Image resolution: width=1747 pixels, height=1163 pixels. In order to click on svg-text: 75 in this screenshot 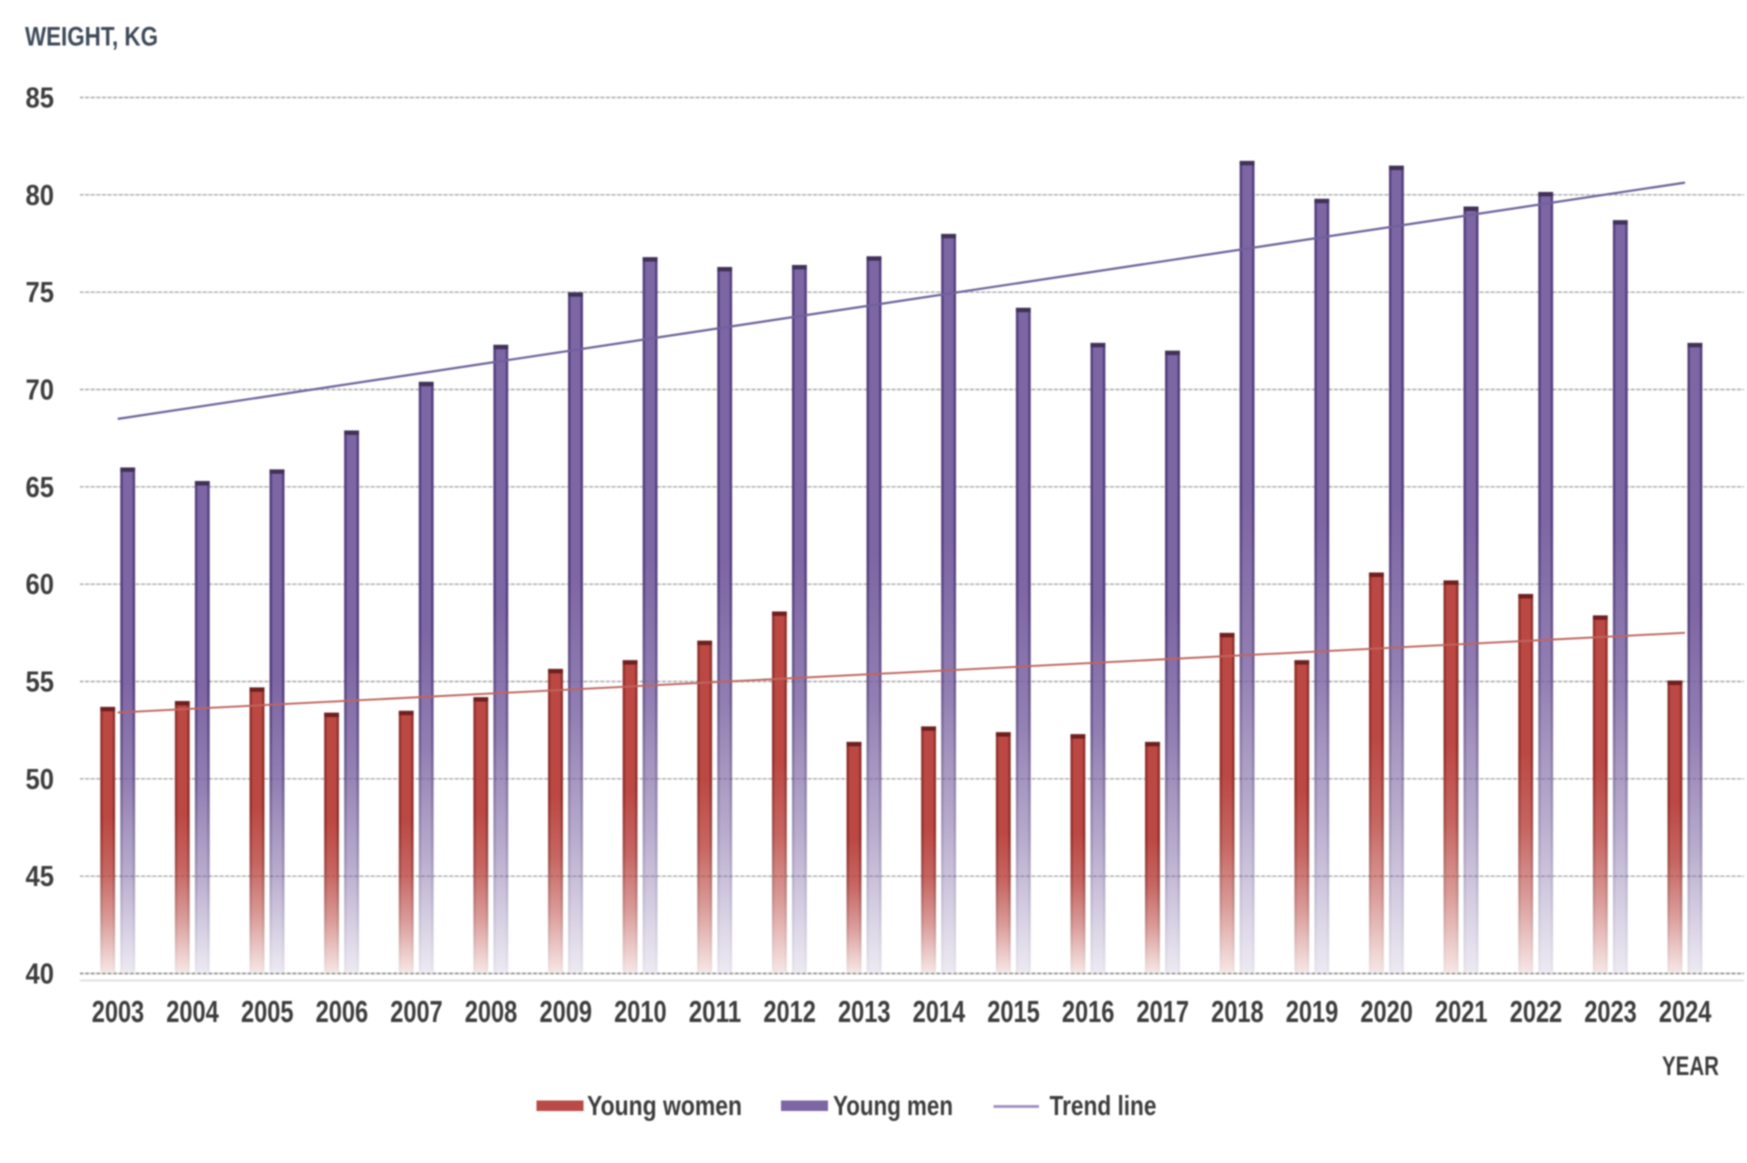, I will do `click(40, 293)`.